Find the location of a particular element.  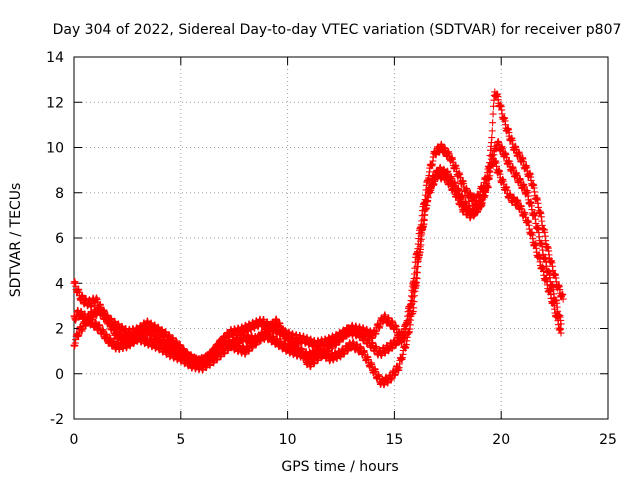

x-tick-label: 5 is located at coordinates (180, 440).